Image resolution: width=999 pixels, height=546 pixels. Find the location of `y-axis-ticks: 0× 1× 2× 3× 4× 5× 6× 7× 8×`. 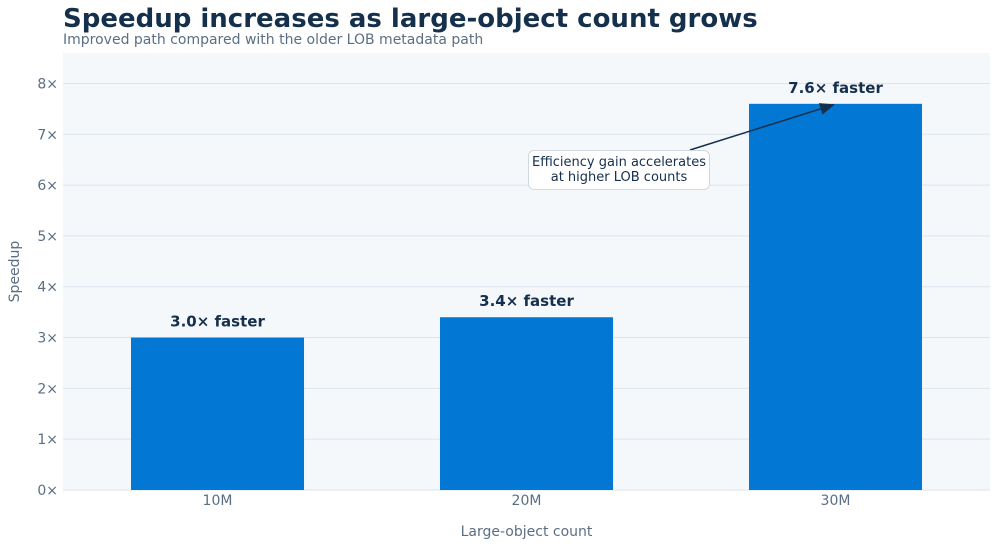

y-axis-ticks: 0× 1× 2× 3× 4× 5× 6× 7× 8× is located at coordinates (47, 287).